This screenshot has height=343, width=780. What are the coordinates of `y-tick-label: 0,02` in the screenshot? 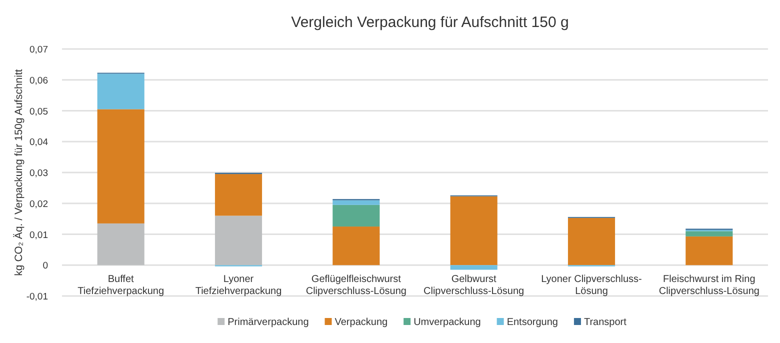 It's located at (39, 204).